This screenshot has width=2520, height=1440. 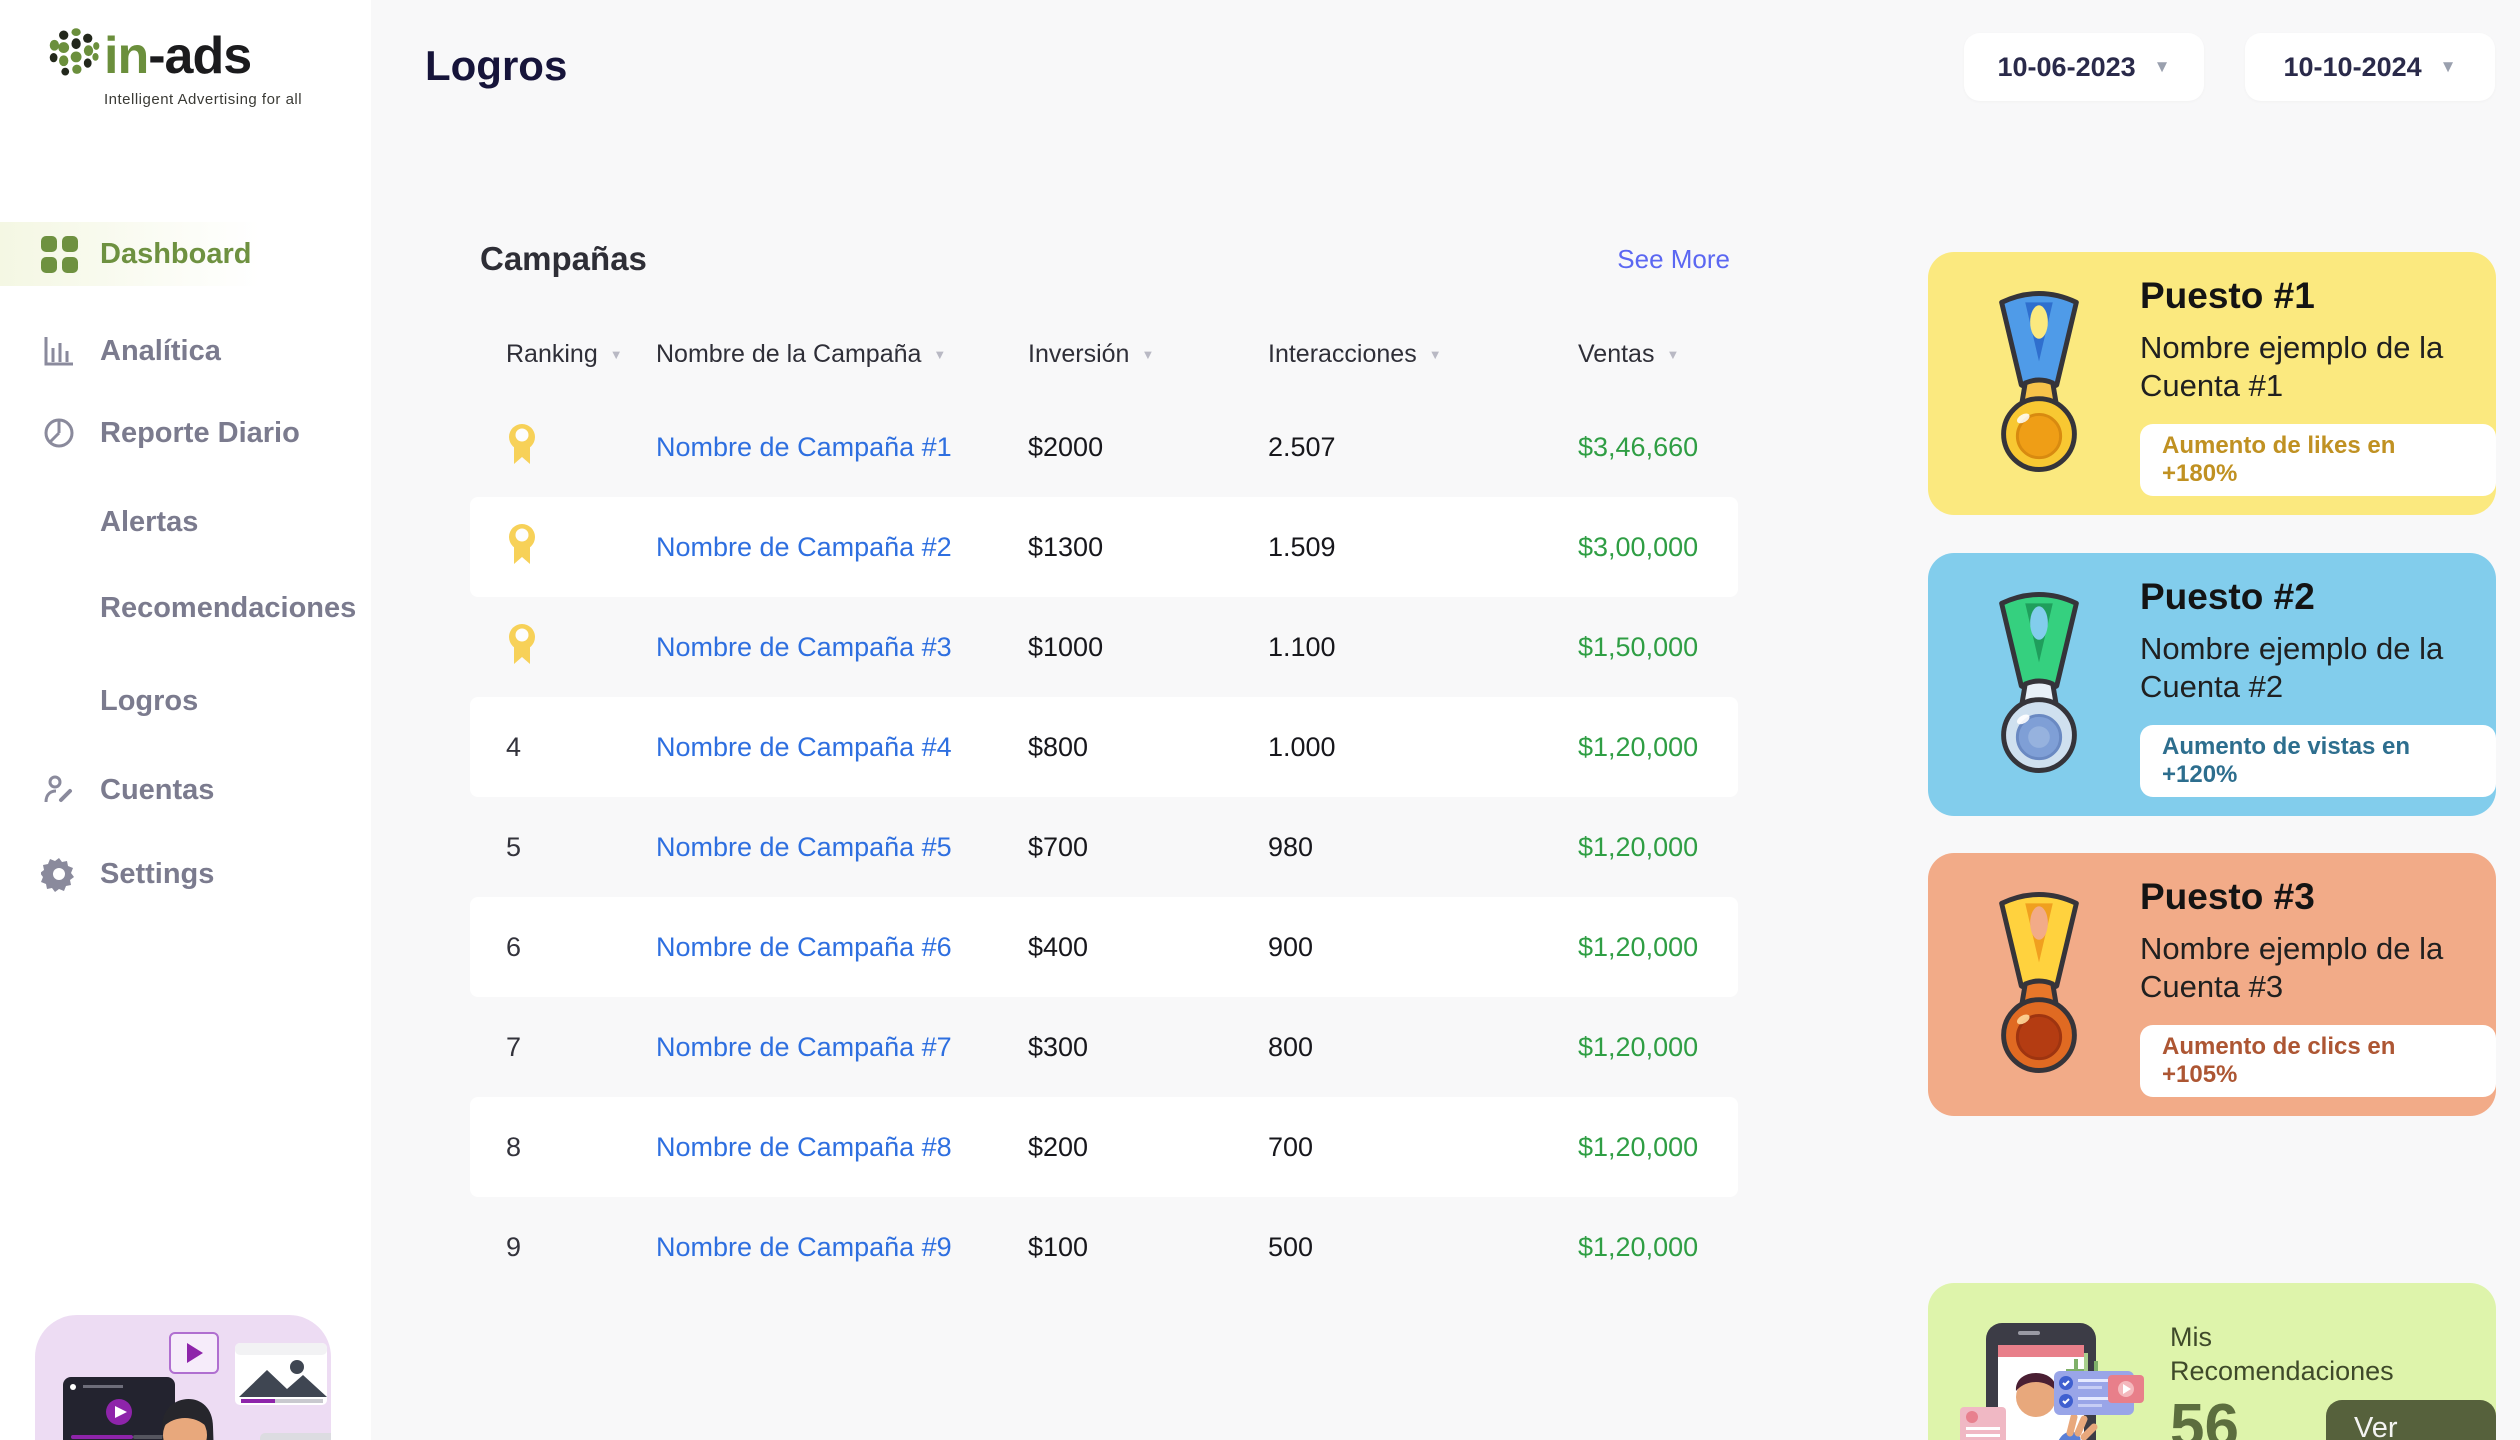 I want to click on see-more-link: See More, so click(x=1673, y=258).